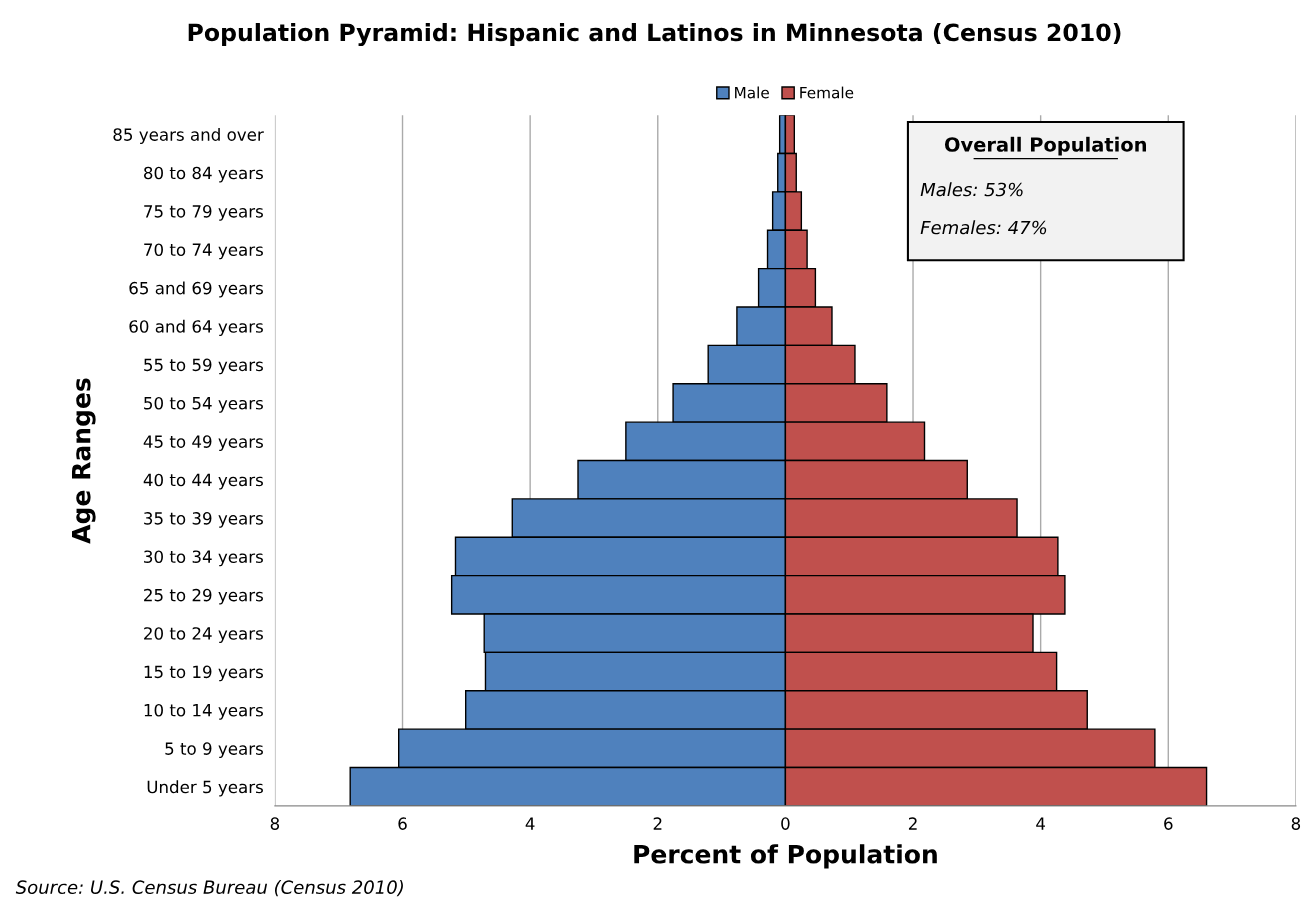  I want to click on legend-label: Male, so click(752, 92).